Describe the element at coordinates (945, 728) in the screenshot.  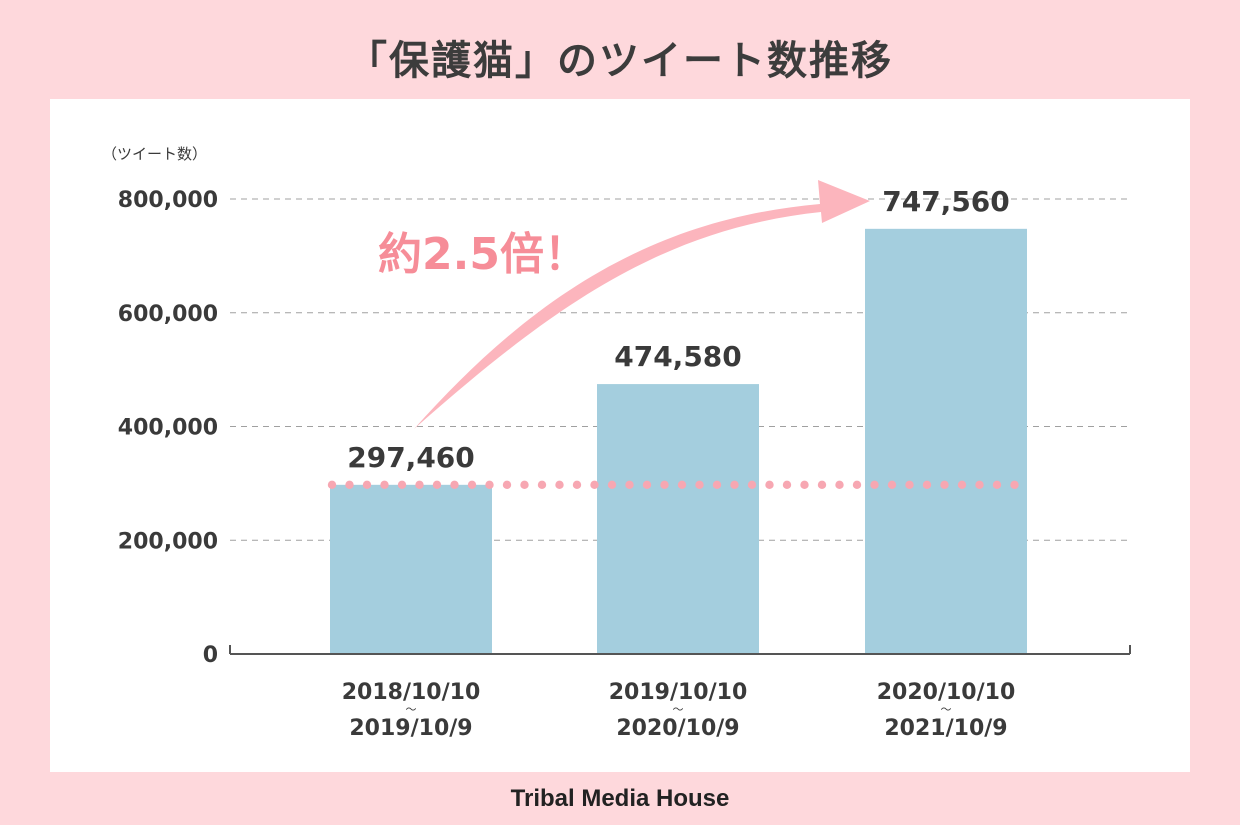
I see `x-tick-label: 2021/10/9` at that location.